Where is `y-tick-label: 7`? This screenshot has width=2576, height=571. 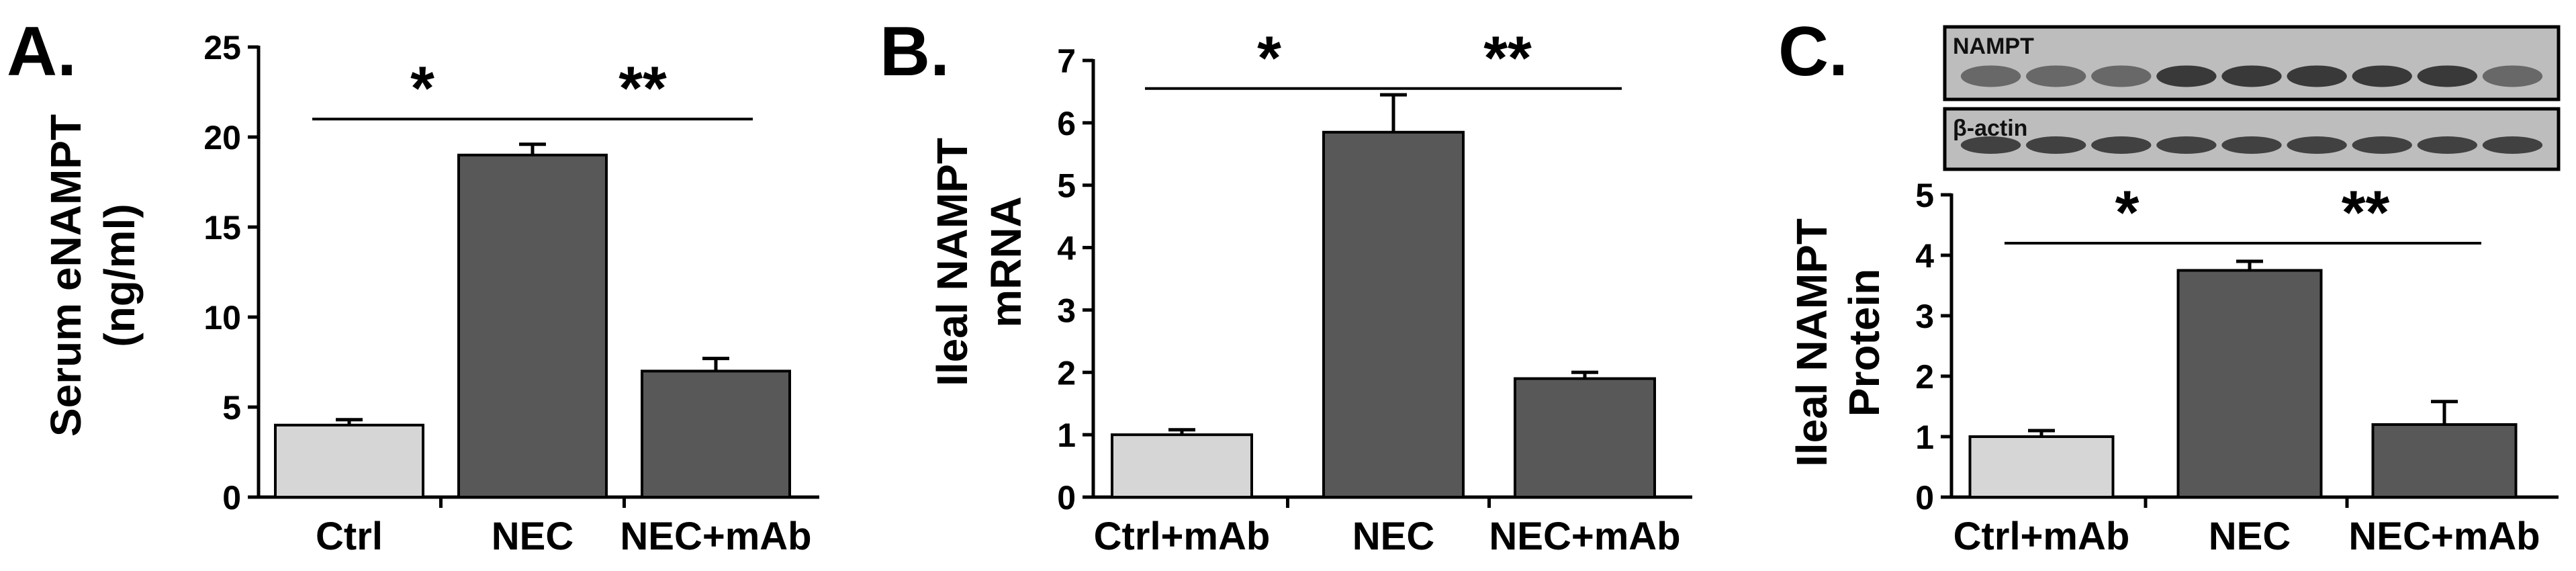
y-tick-label: 7 is located at coordinates (1066, 61).